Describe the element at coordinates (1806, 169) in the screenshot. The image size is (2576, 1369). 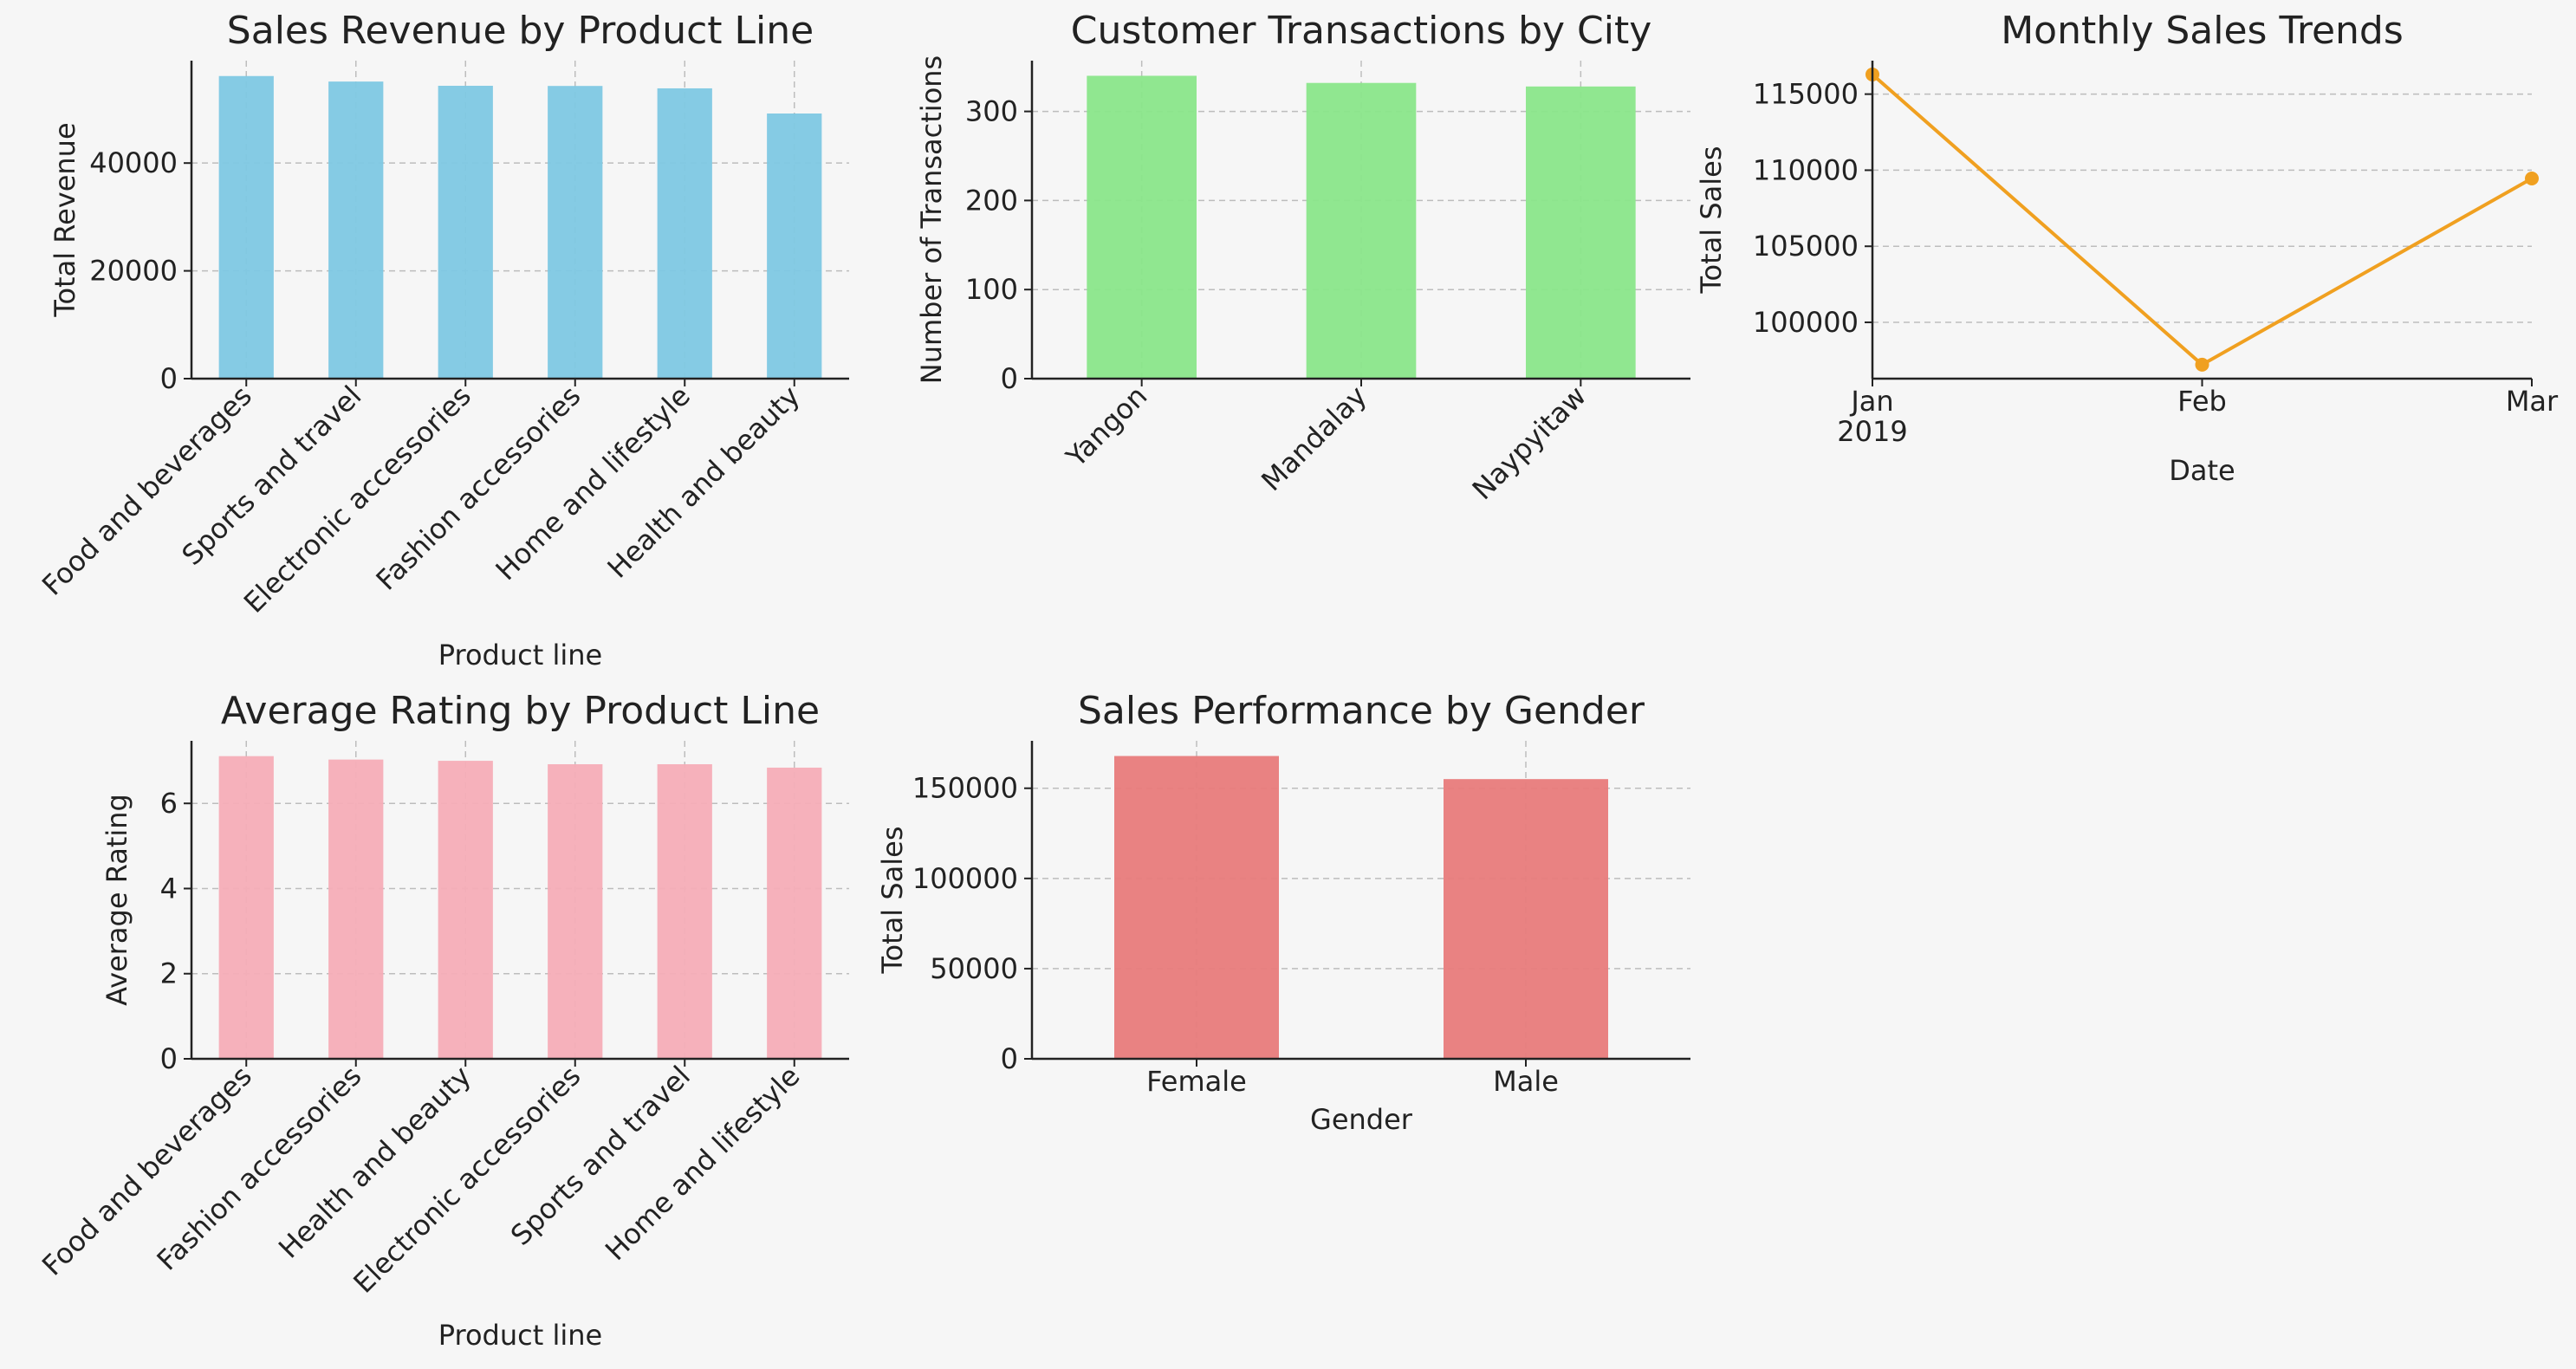
I see `y-tick-label: 110000` at that location.